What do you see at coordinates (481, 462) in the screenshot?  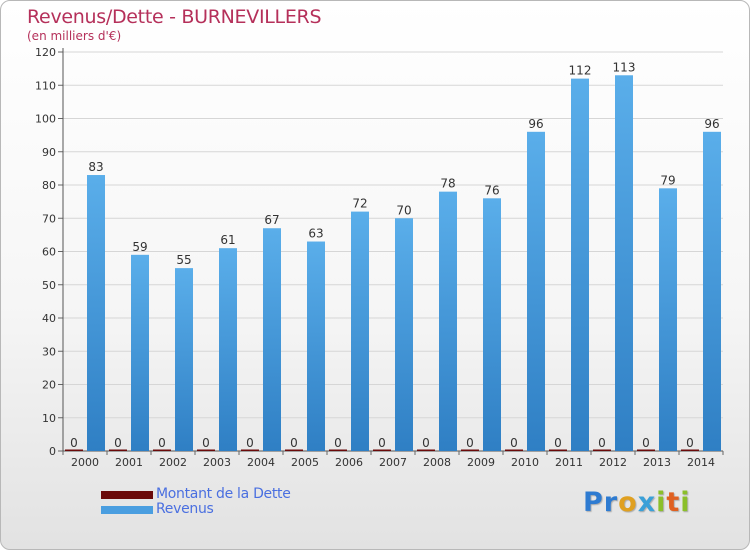 I see `x-tick-label: 2009` at bounding box center [481, 462].